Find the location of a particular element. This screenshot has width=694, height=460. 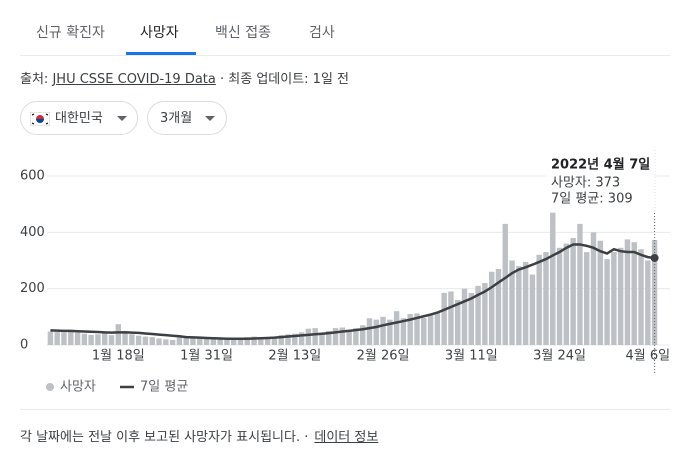

country-label: 대한민국 is located at coordinates (79, 118).